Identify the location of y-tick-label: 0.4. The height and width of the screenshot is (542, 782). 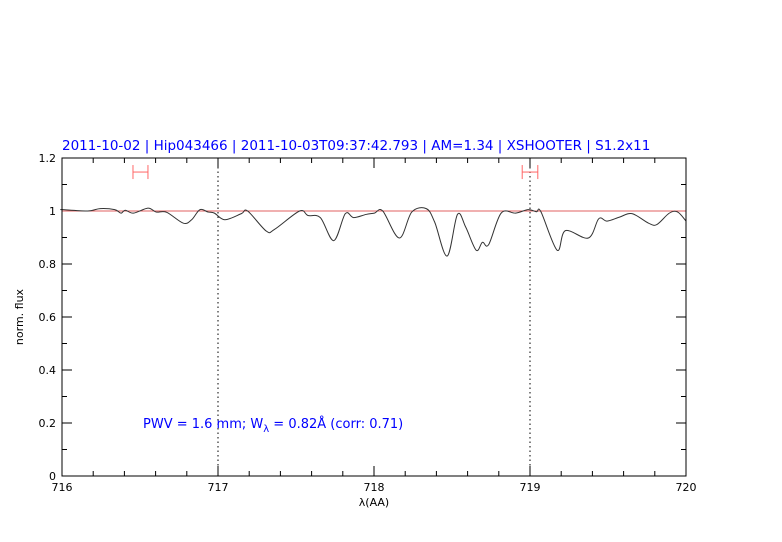
(48, 370).